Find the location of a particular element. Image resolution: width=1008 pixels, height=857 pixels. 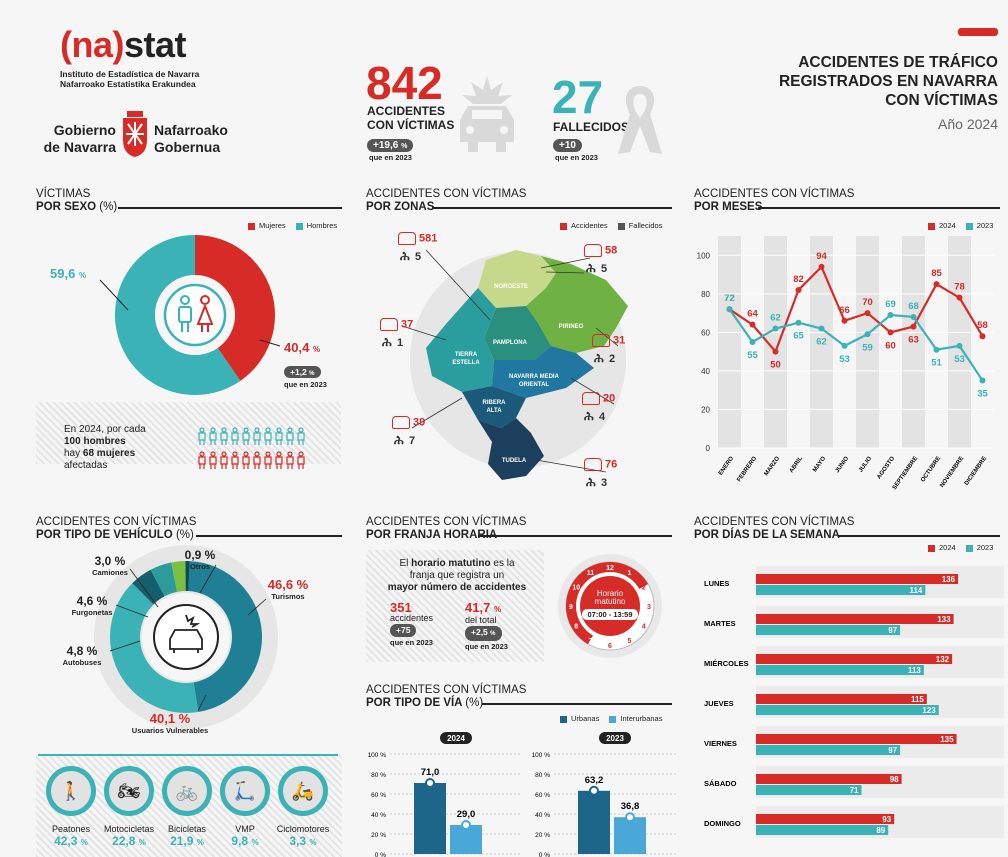

institute-name-eu: Nafarroako Estatistika Erakundea is located at coordinates (128, 84).